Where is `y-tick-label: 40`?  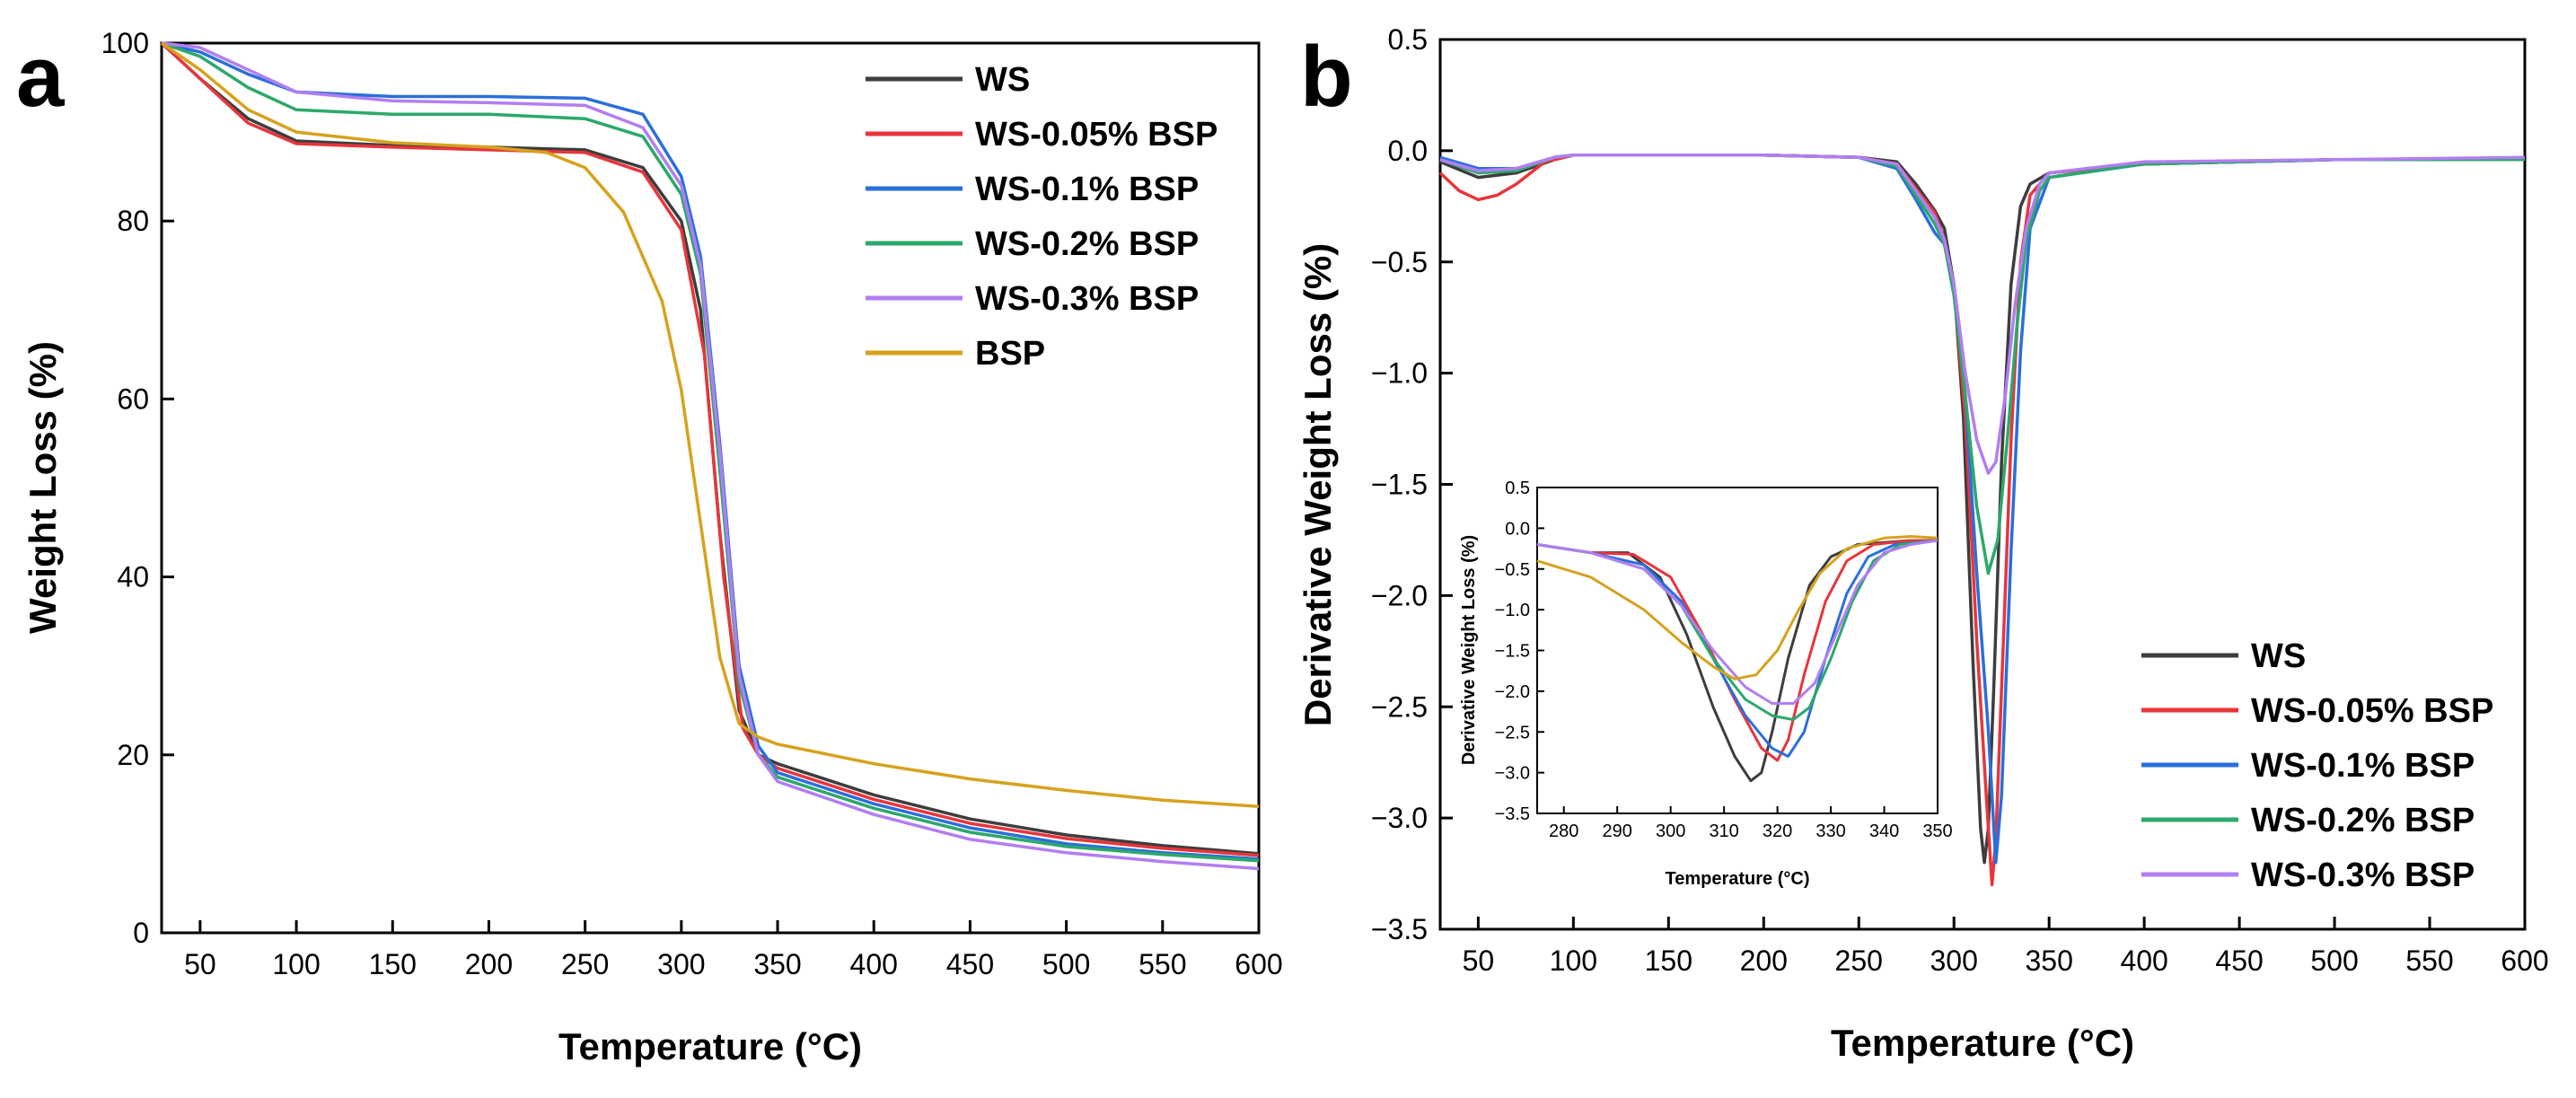 y-tick-label: 40 is located at coordinates (133, 577).